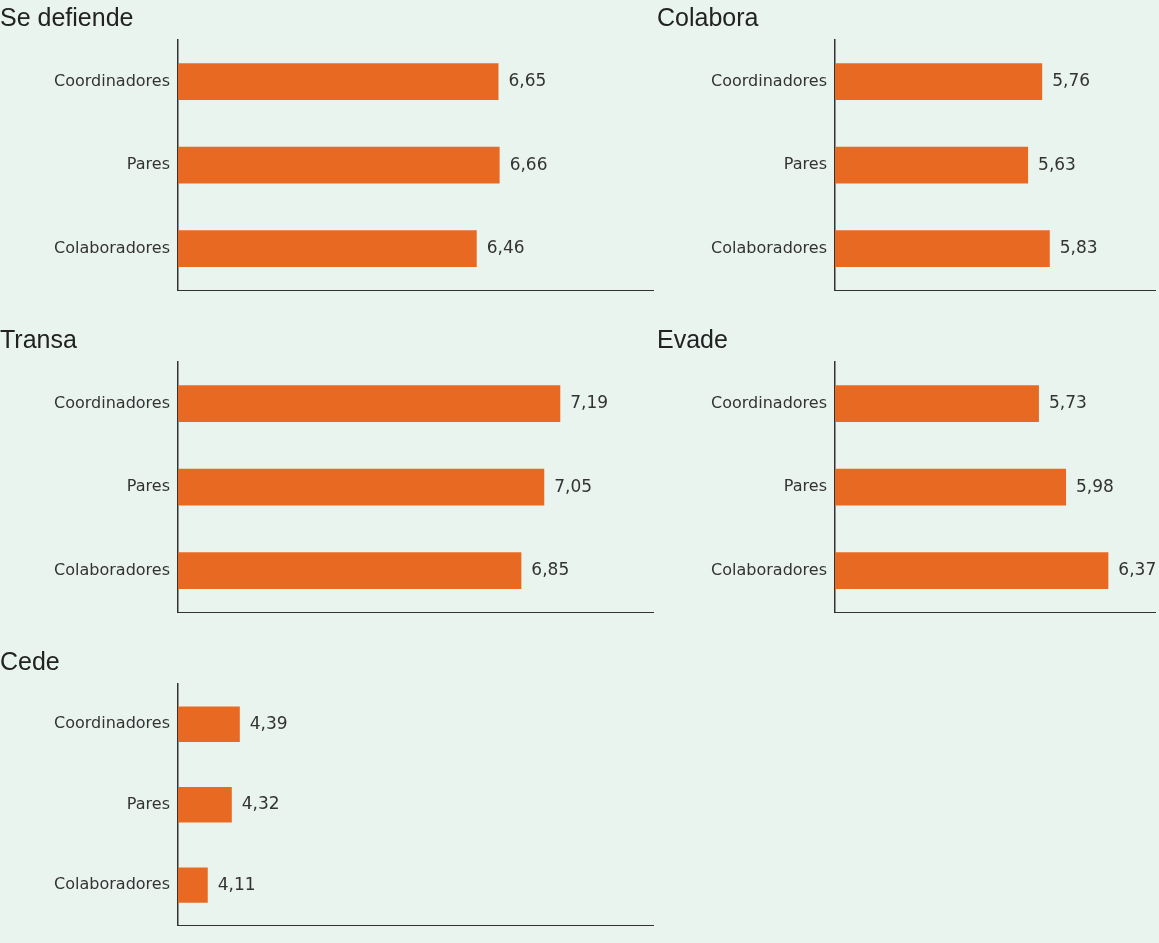  I want to click on data-label: 5,98, so click(1095, 485).